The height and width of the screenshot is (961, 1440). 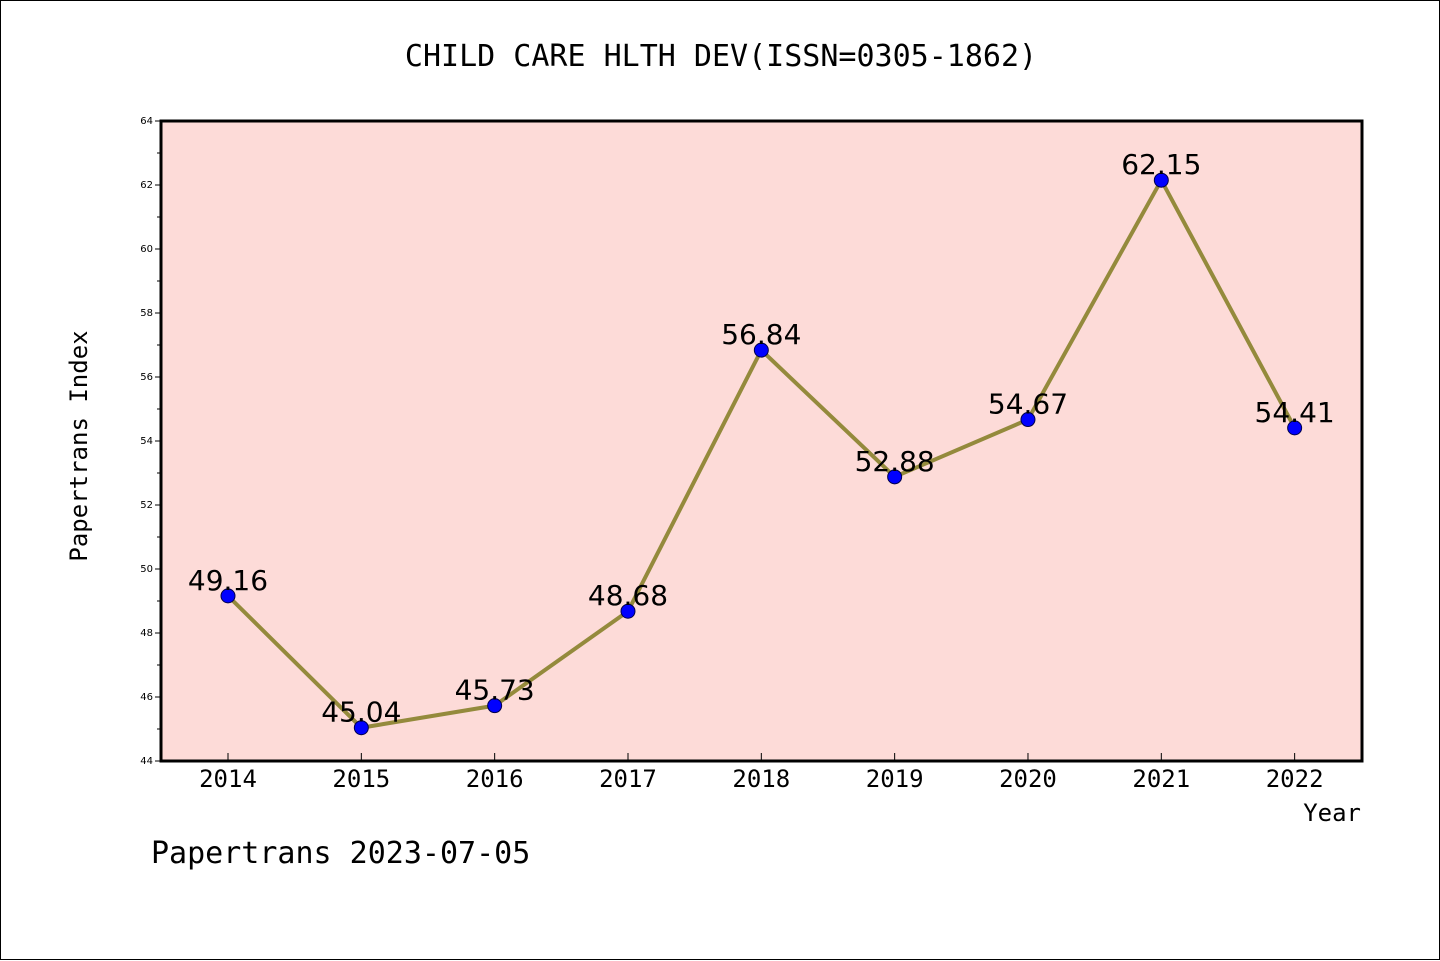 What do you see at coordinates (79, 445) in the screenshot?
I see `y-axis-label: Papertrans Index` at bounding box center [79, 445].